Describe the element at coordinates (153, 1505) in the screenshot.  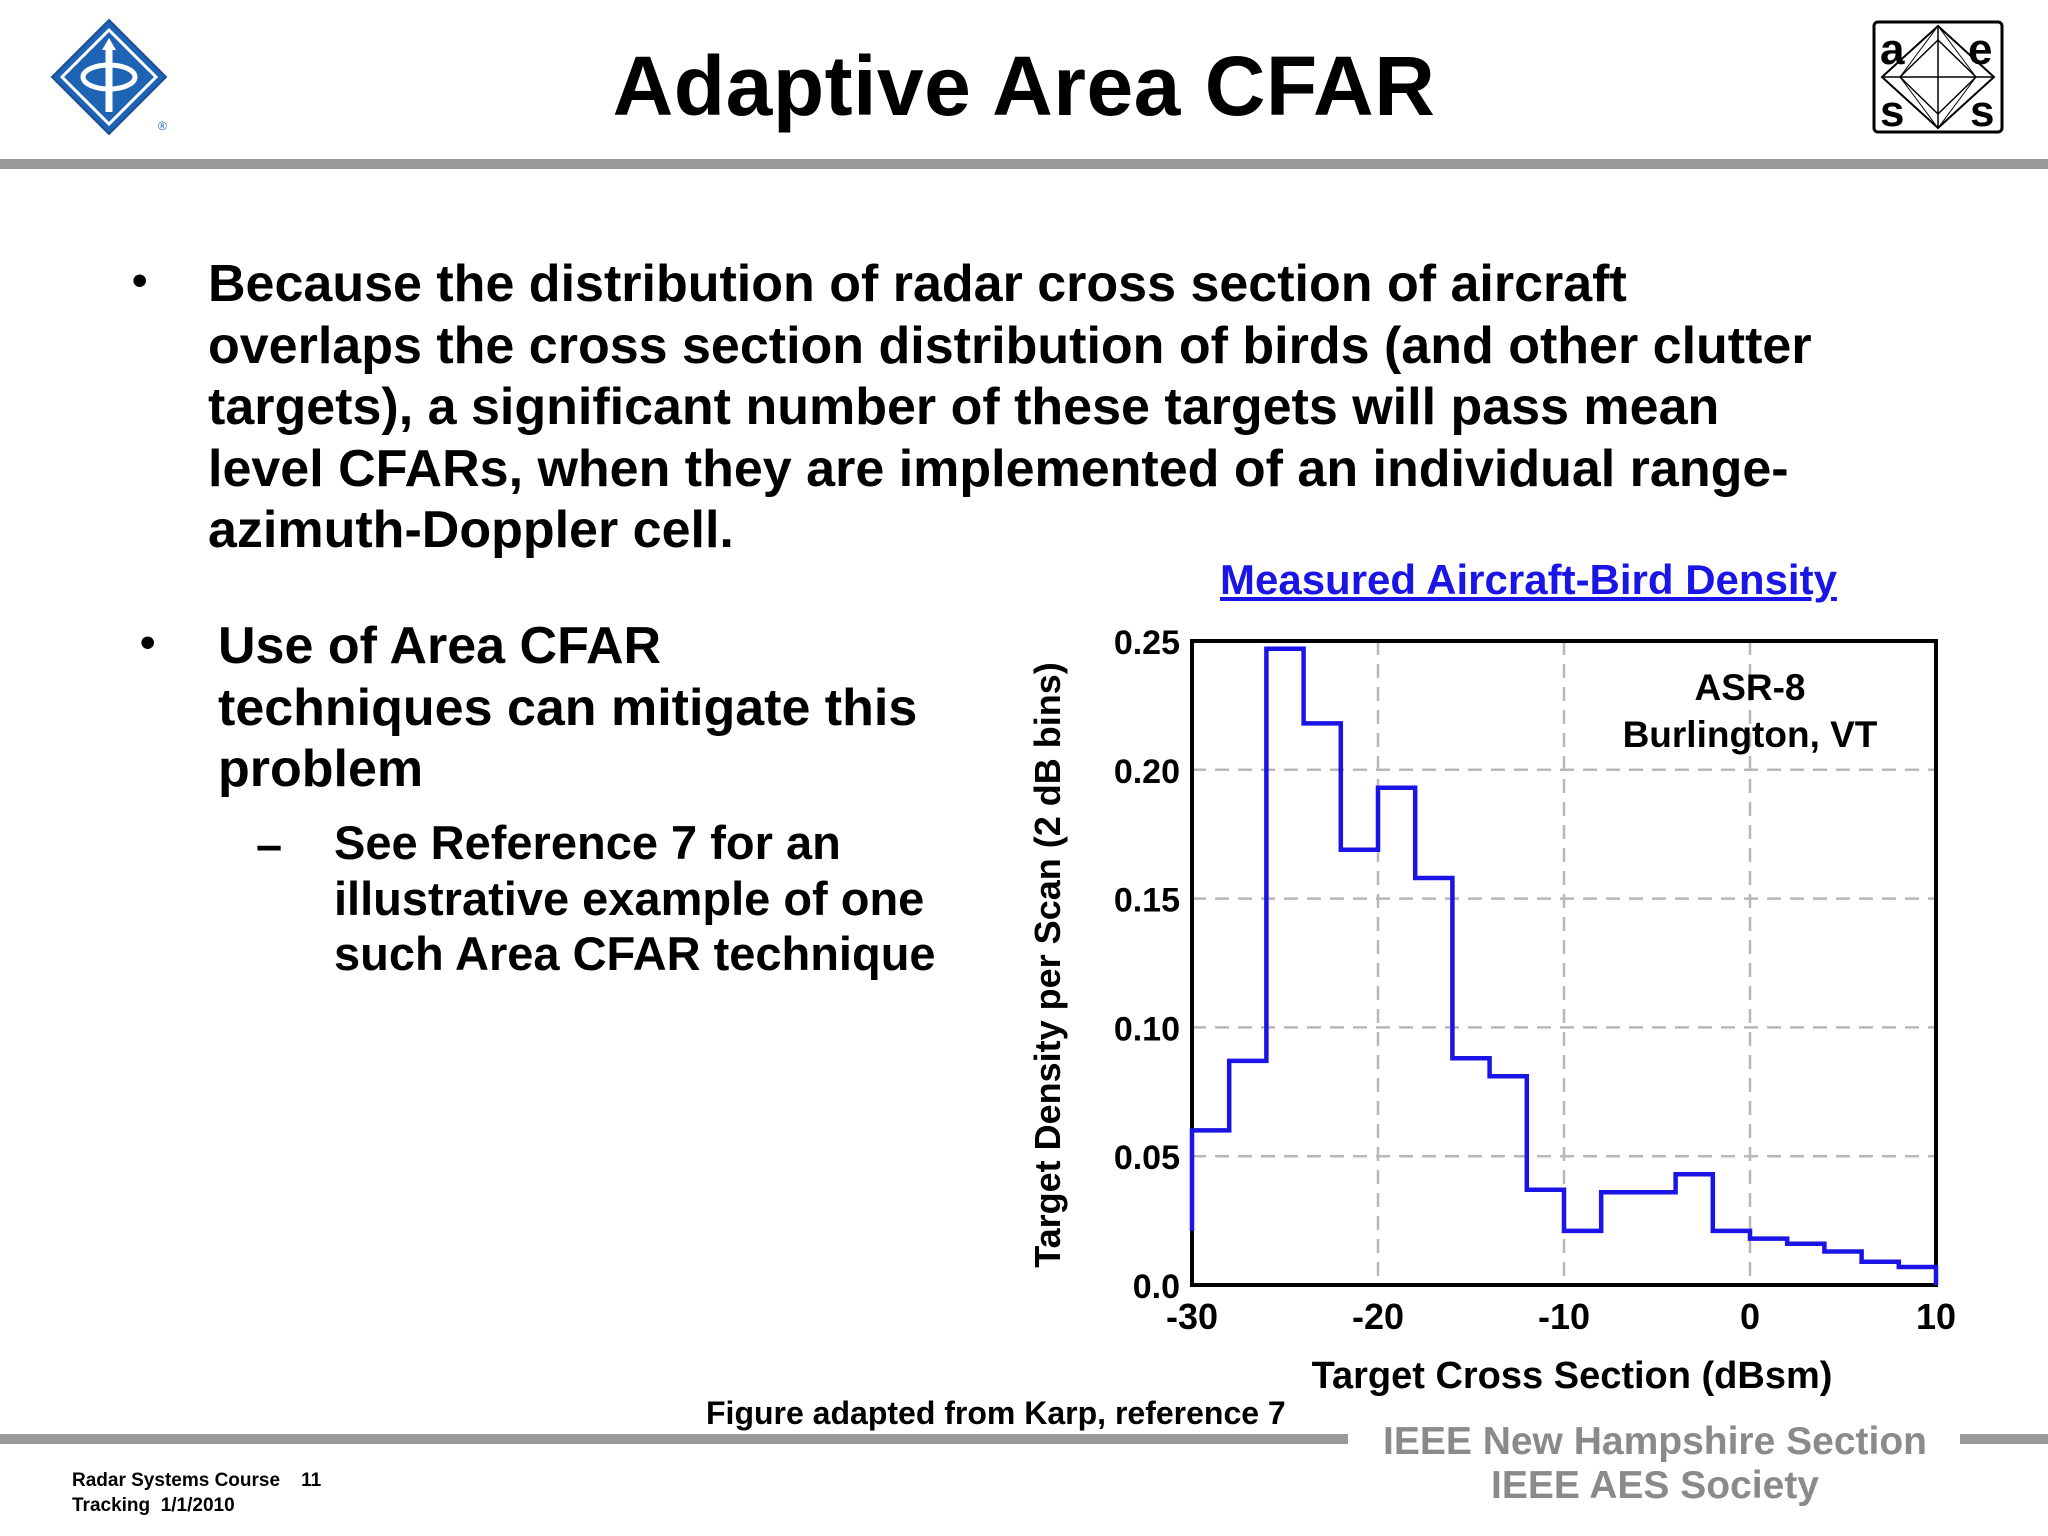
I see `footer-date-line: Tracking 1/1/2010` at that location.